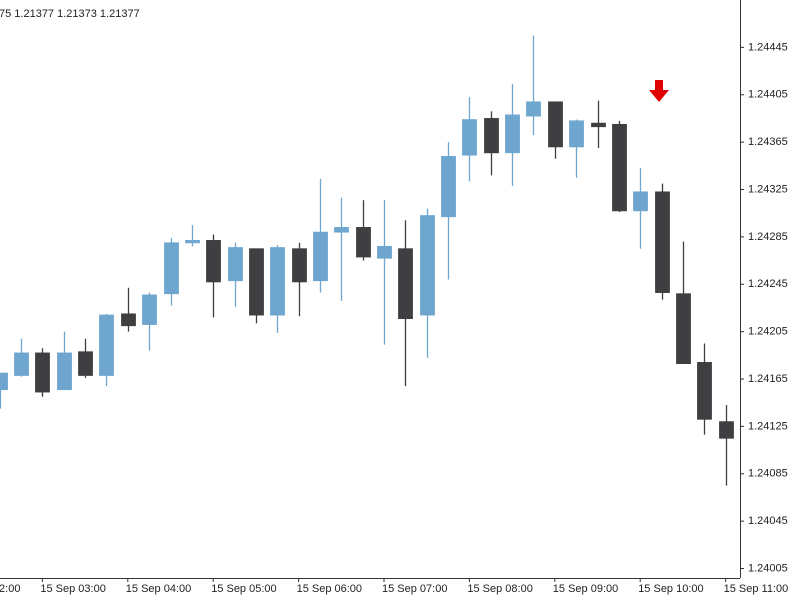  What do you see at coordinates (670, 589) in the screenshot?
I see `x-tick-label: 15 Sep 10:00` at bounding box center [670, 589].